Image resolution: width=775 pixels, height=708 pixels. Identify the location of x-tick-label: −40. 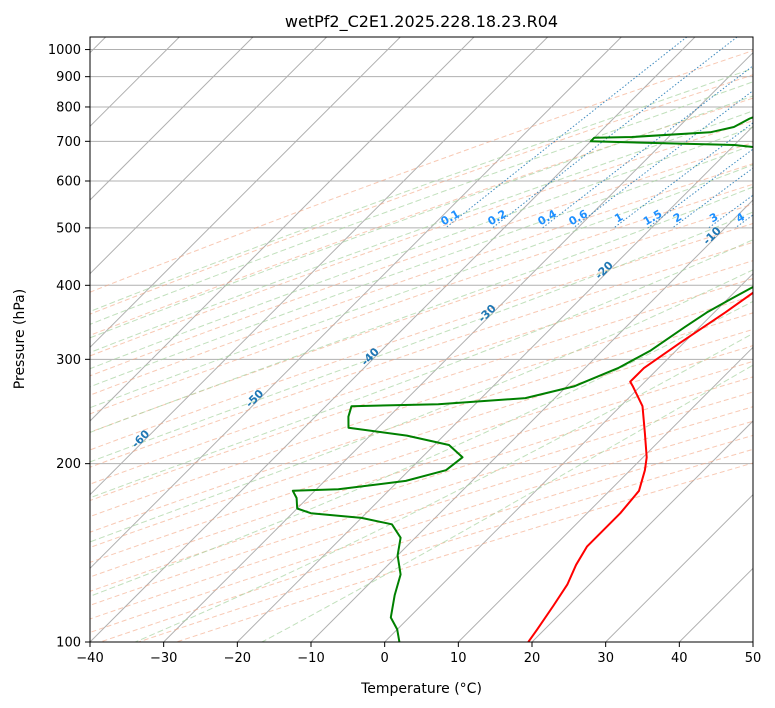
(89, 658).